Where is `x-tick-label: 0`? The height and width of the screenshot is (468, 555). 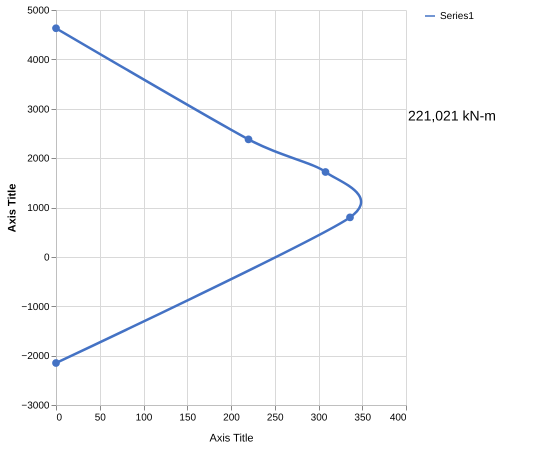 x-tick-label: 0 is located at coordinates (59, 418).